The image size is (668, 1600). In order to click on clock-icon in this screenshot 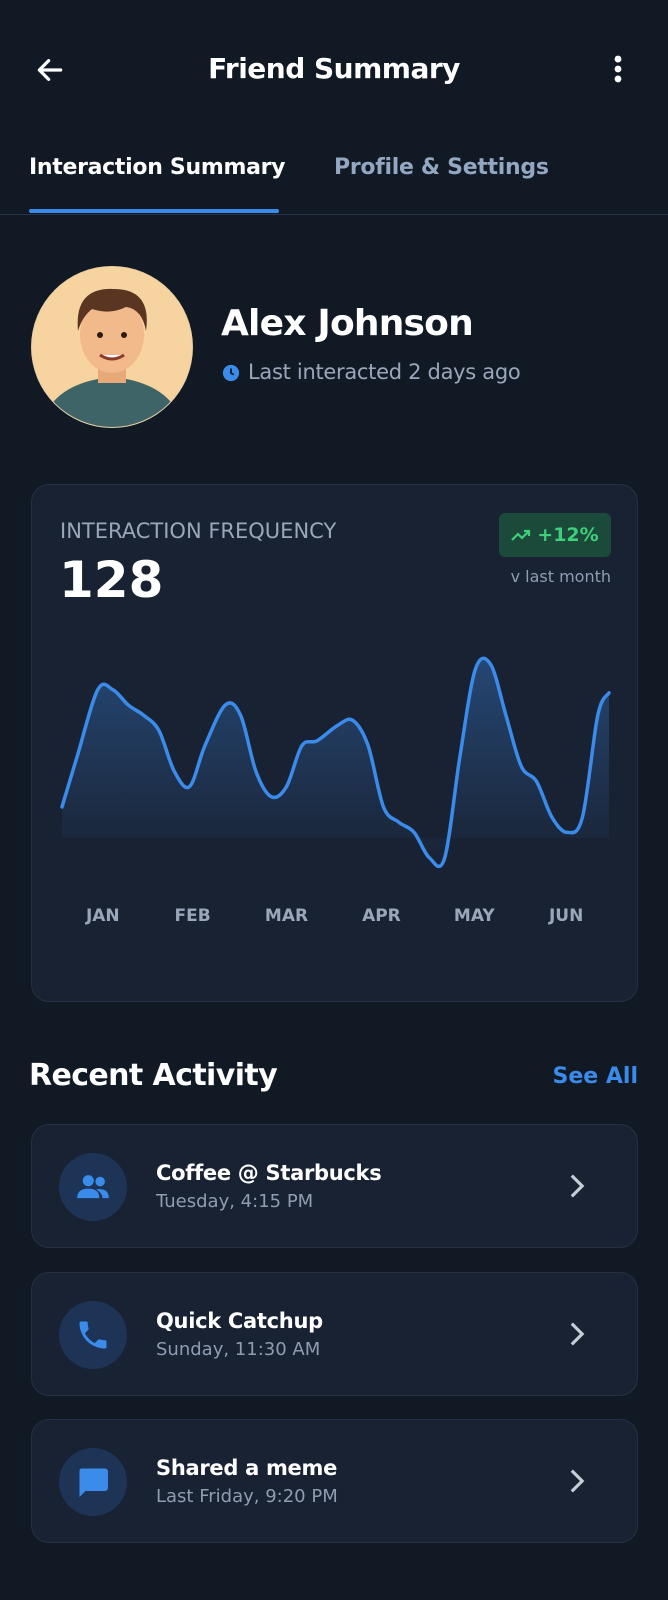, I will do `click(231, 373)`.